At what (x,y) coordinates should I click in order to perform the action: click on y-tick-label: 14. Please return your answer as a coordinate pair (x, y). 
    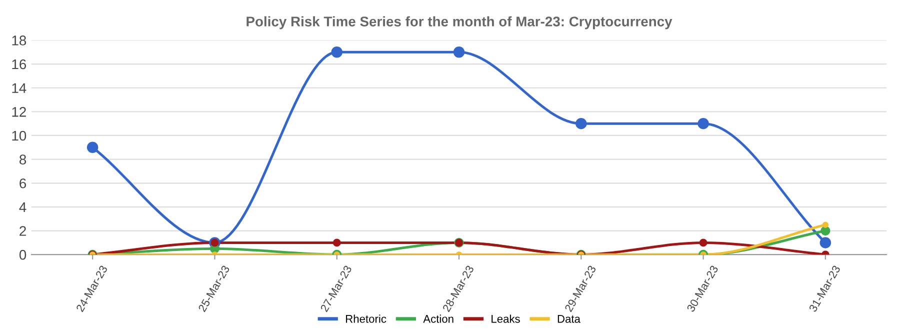
    Looking at the image, I should click on (19, 88).